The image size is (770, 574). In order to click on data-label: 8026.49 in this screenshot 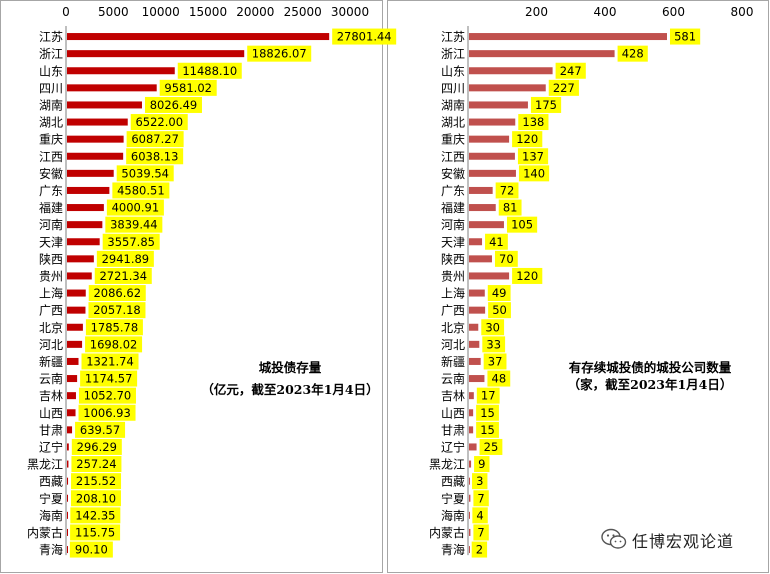, I will do `click(174, 105)`.